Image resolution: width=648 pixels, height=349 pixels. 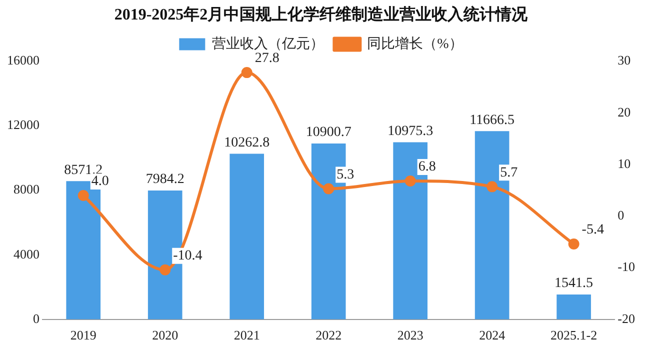 What do you see at coordinates (267, 58) in the screenshot?
I see `data-label: 27.8` at bounding box center [267, 58].